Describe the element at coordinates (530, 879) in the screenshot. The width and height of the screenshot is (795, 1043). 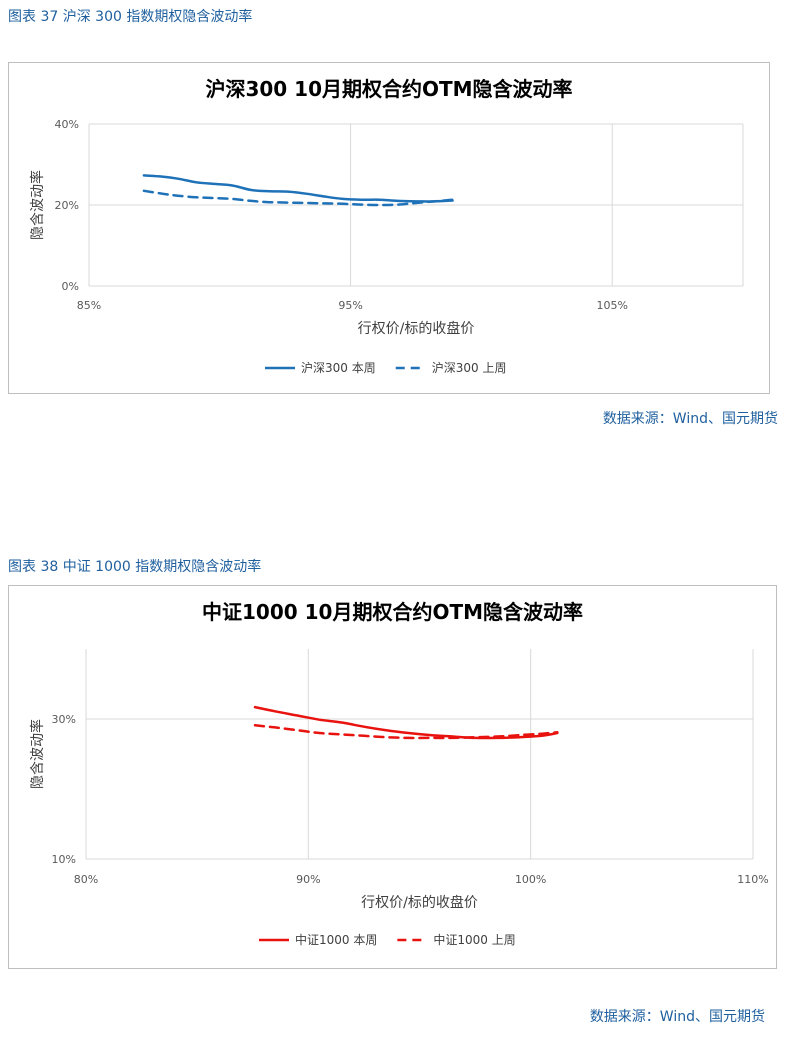
I see `csi1000-x-tick-label: 100%` at that location.